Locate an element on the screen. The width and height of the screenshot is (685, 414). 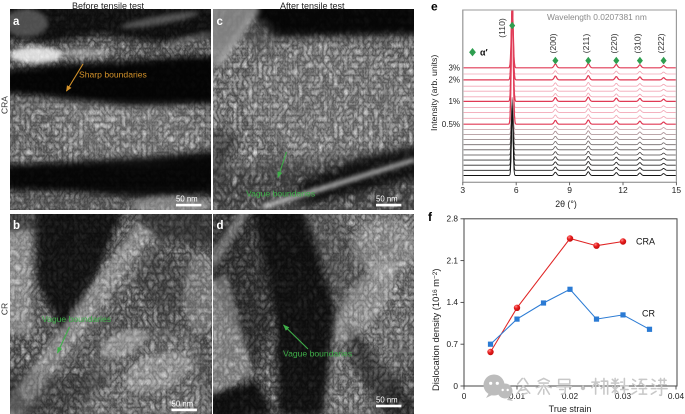
svg-text: (310) is located at coordinates (637, 43).